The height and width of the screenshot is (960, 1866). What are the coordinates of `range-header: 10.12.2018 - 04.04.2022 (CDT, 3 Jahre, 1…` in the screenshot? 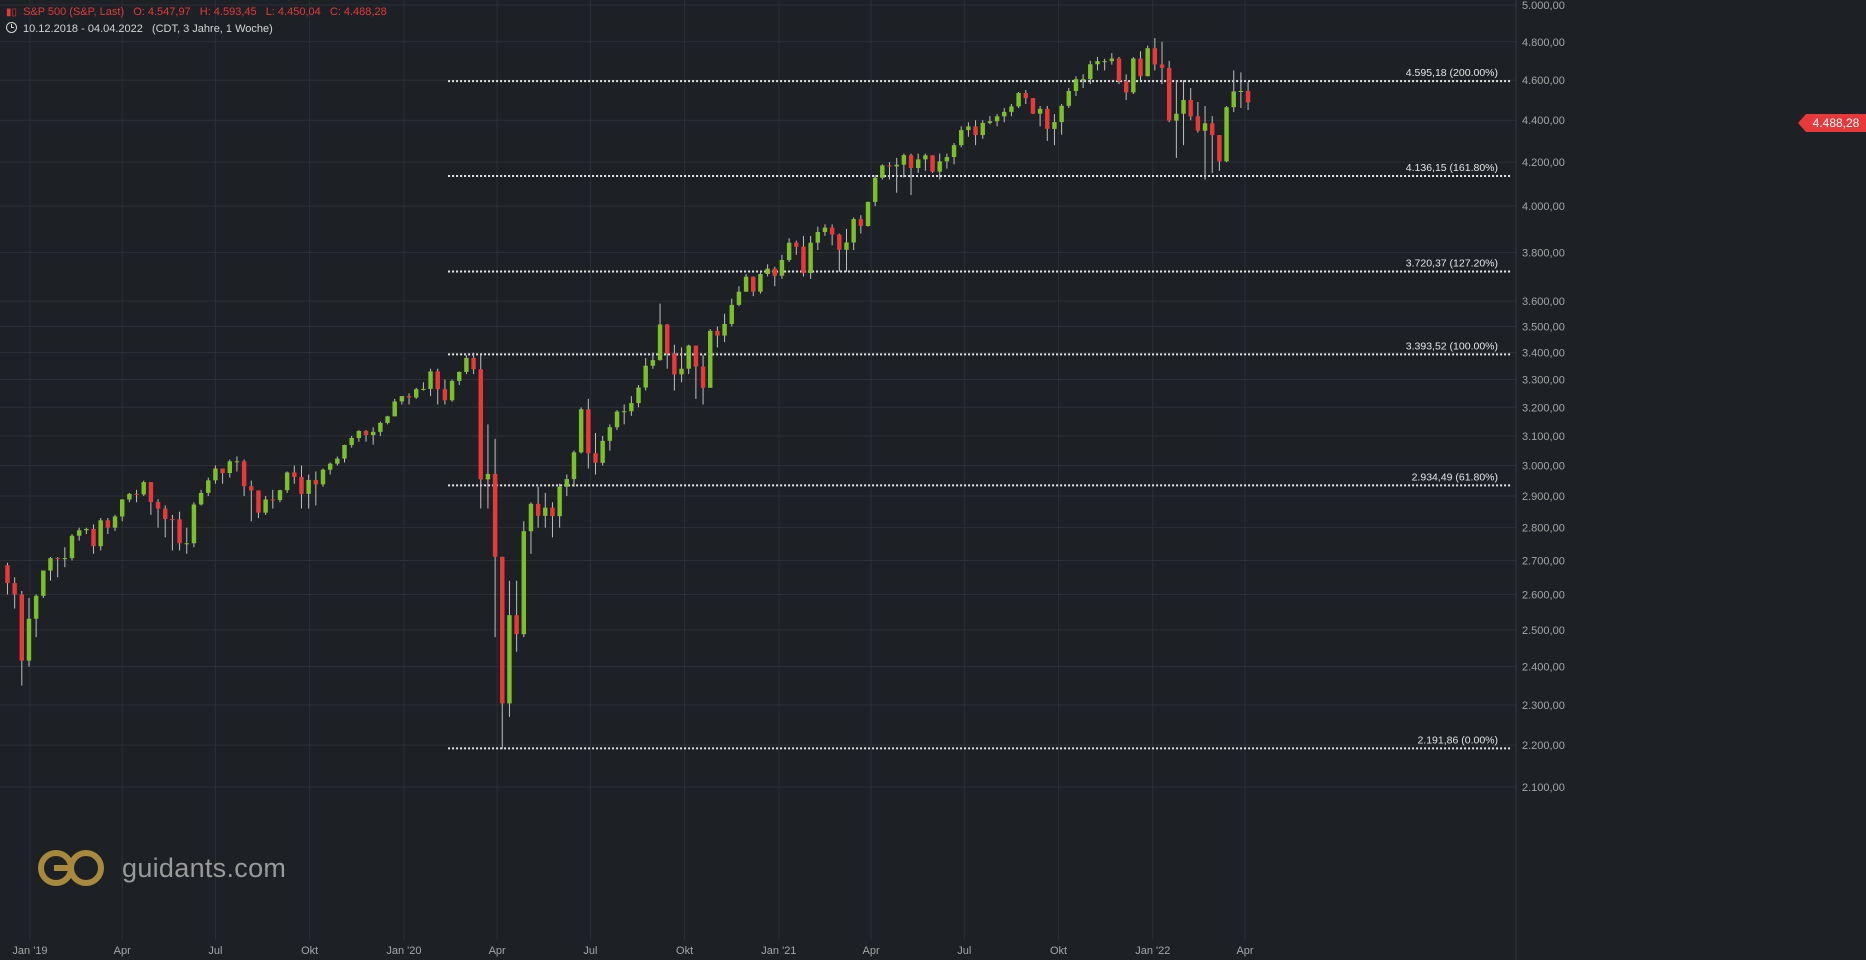 It's located at (142, 28).